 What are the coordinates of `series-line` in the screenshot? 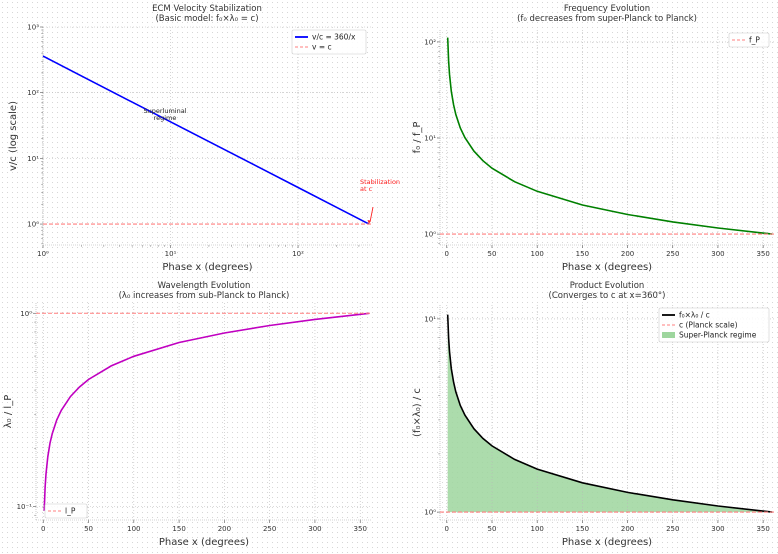 It's located at (206, 140).